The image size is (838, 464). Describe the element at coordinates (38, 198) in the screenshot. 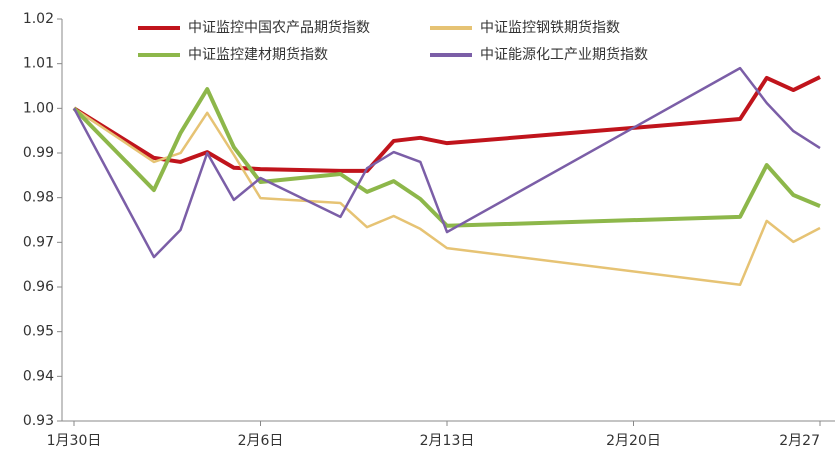

I see `y-tick-label: 0.98` at that location.